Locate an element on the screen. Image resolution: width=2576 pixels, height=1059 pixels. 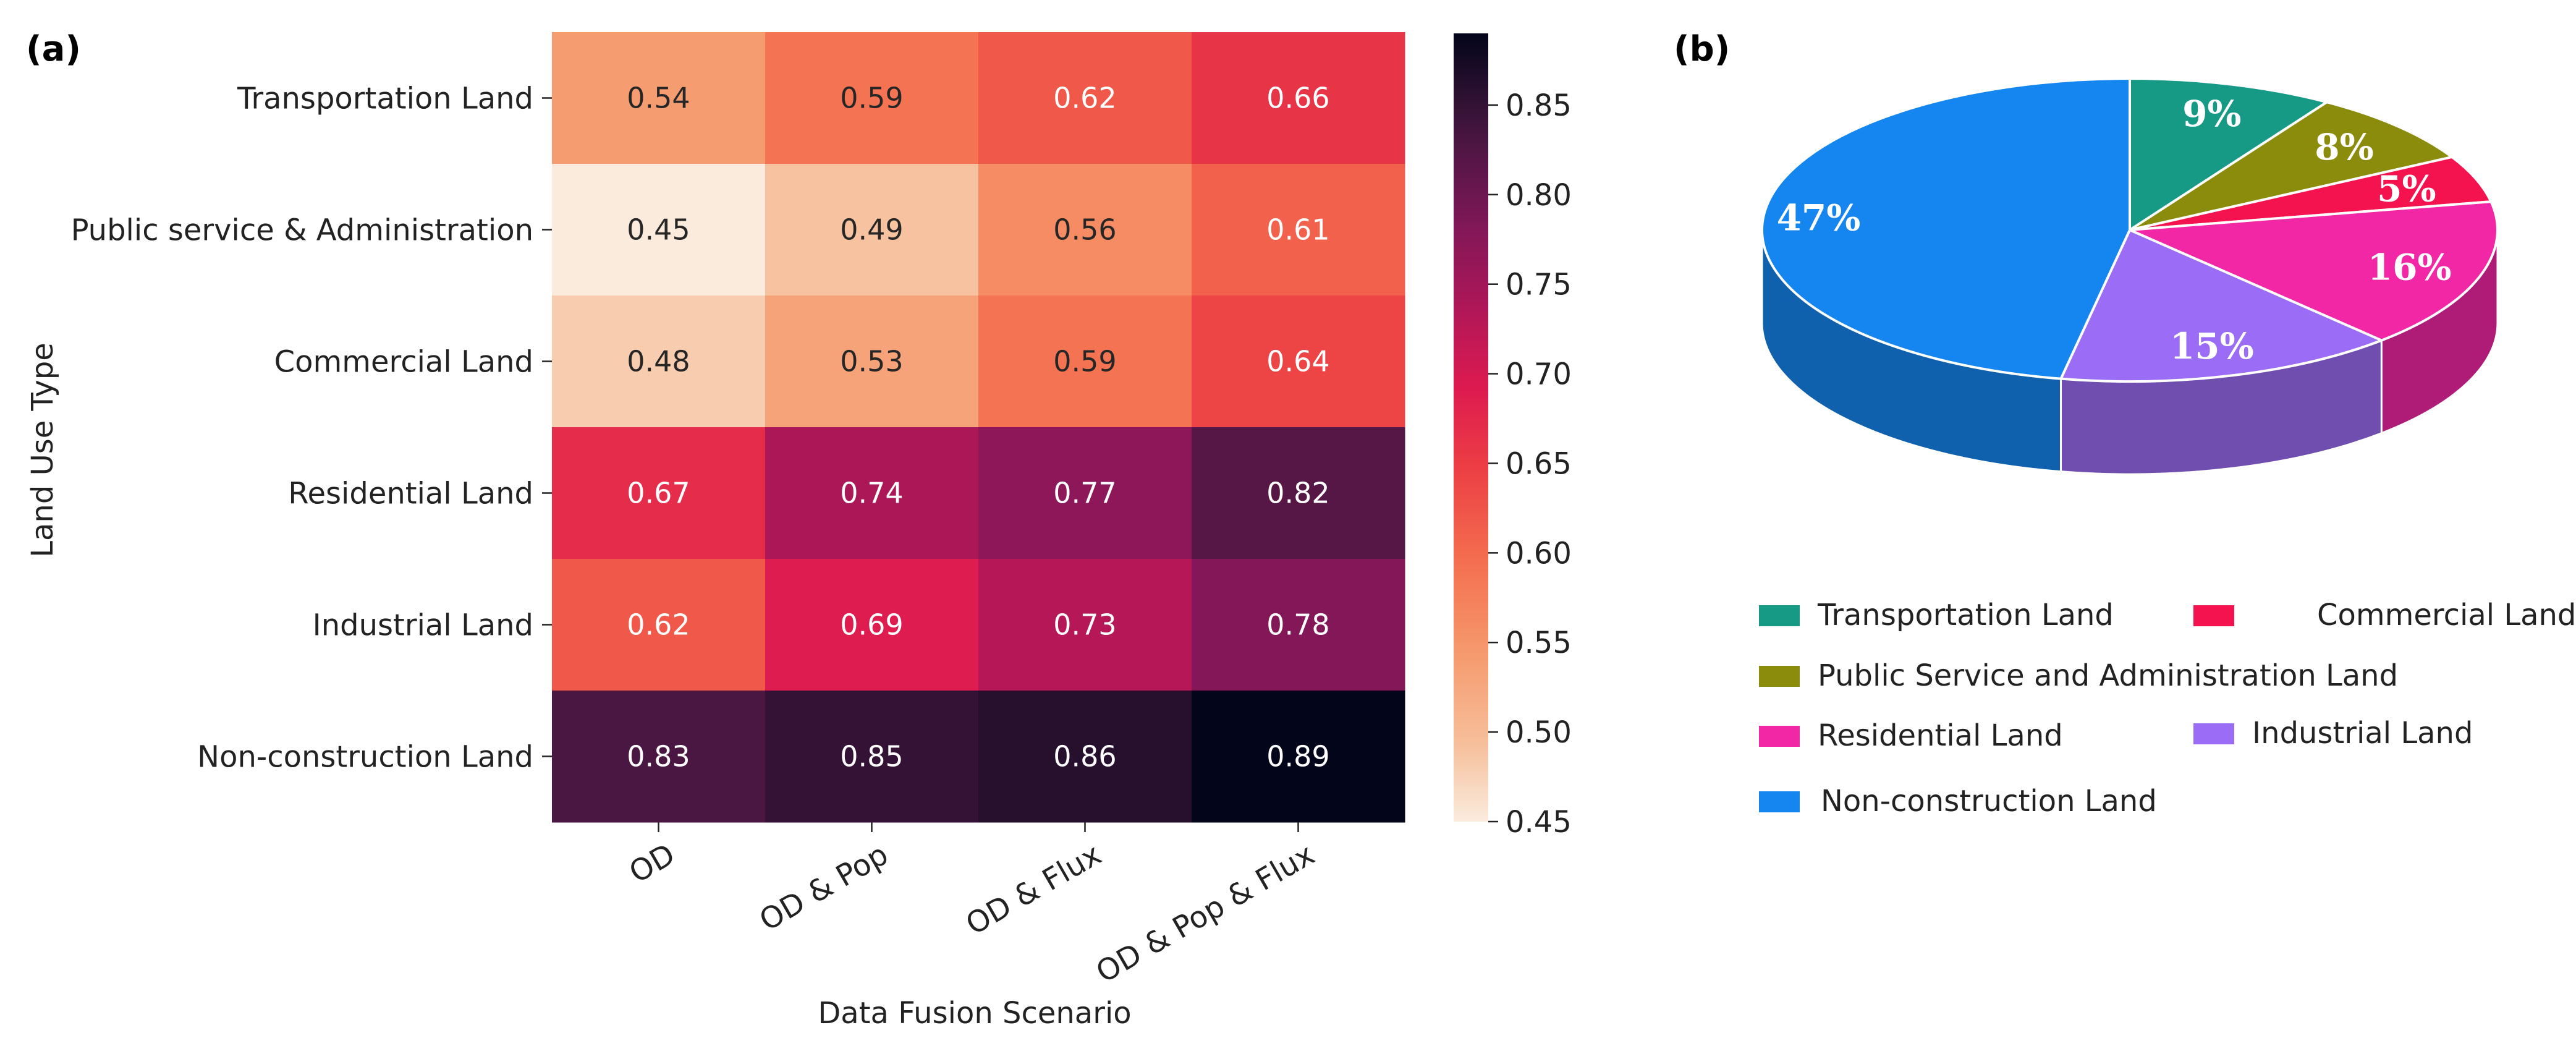
colorbar-ticks: 0.45 0.50 0.55 0.60 0.65 0.70 0.75 0.80 0.85 is located at coordinates (1530, 464).